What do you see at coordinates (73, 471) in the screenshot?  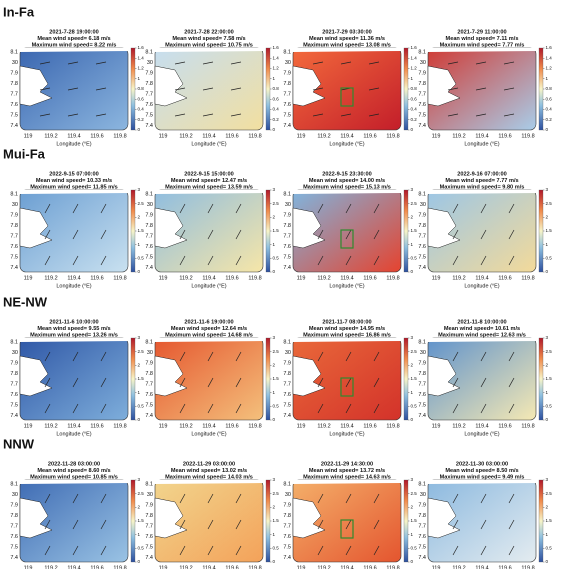 I see `panel-title: Mean wind speed= 8.60 m/s` at bounding box center [73, 471].